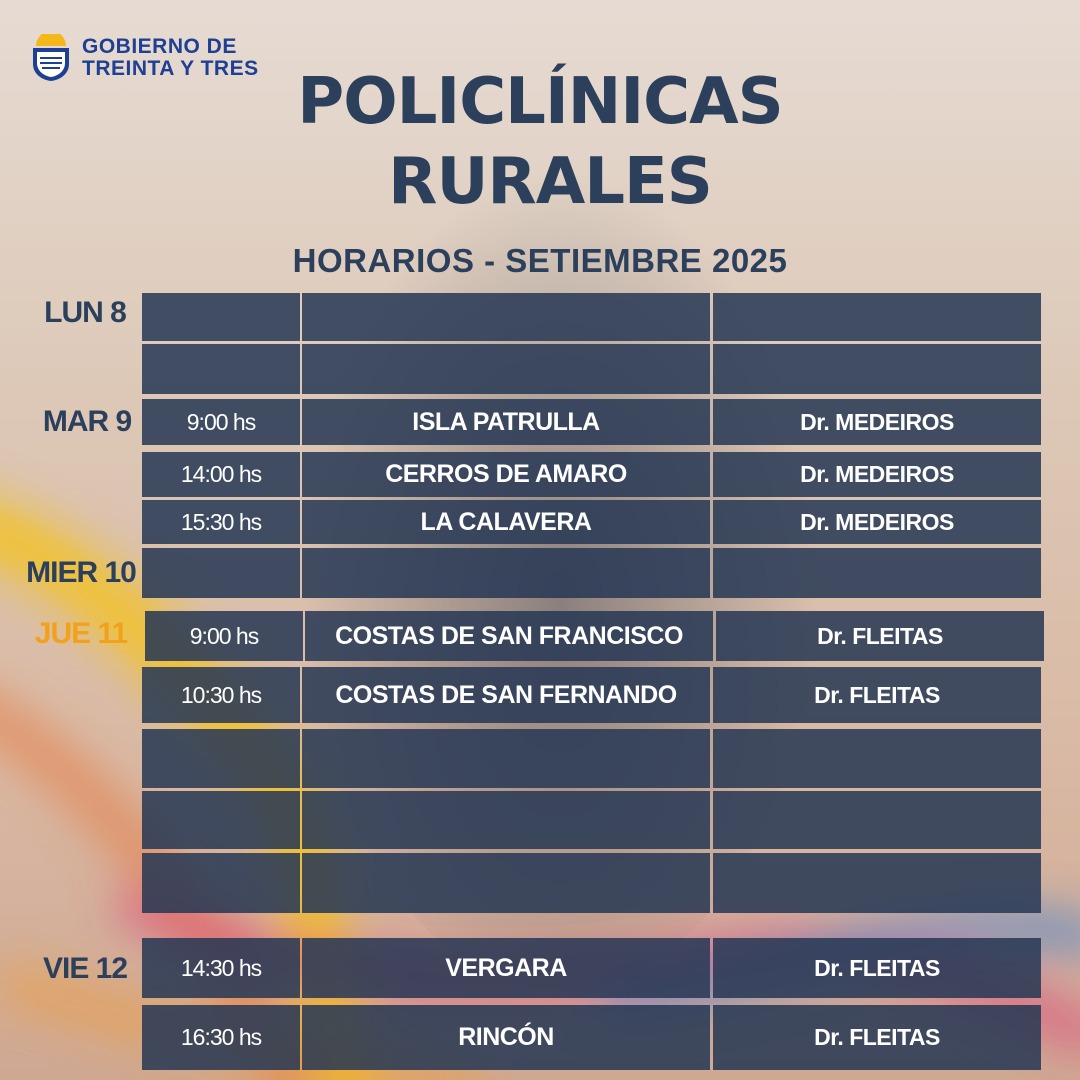  Describe the element at coordinates (87, 421) in the screenshot. I see `day-label-mar: MAR 9` at that location.